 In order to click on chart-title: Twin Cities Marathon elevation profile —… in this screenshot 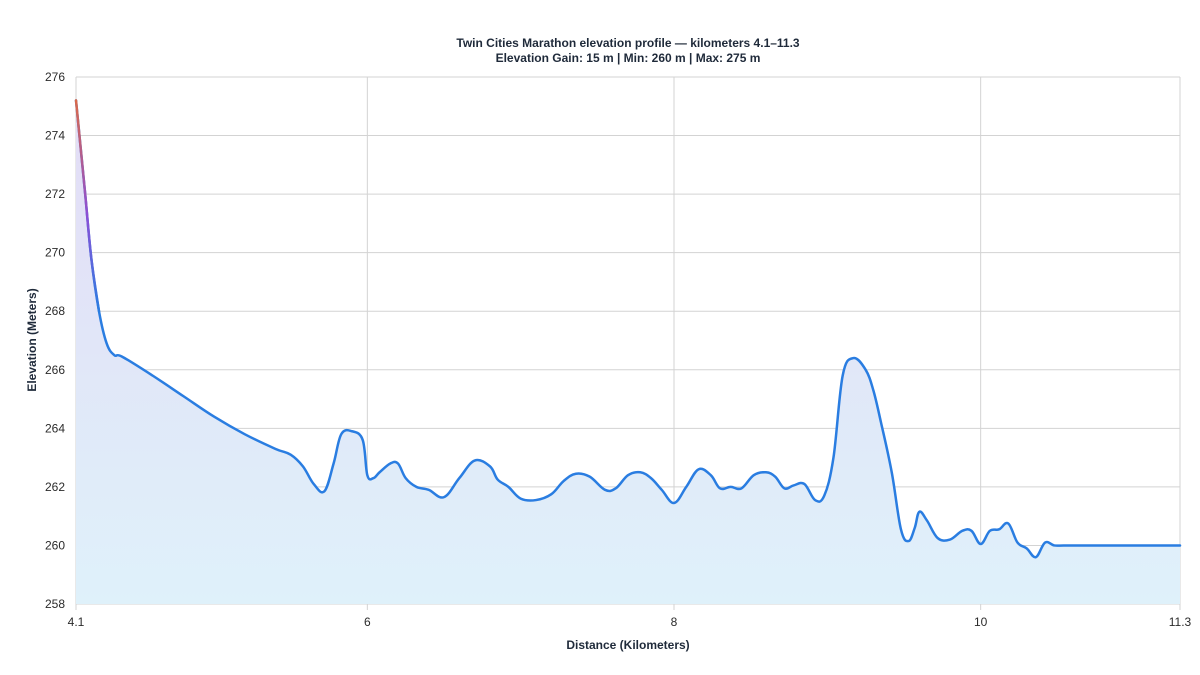, I will do `click(628, 43)`.